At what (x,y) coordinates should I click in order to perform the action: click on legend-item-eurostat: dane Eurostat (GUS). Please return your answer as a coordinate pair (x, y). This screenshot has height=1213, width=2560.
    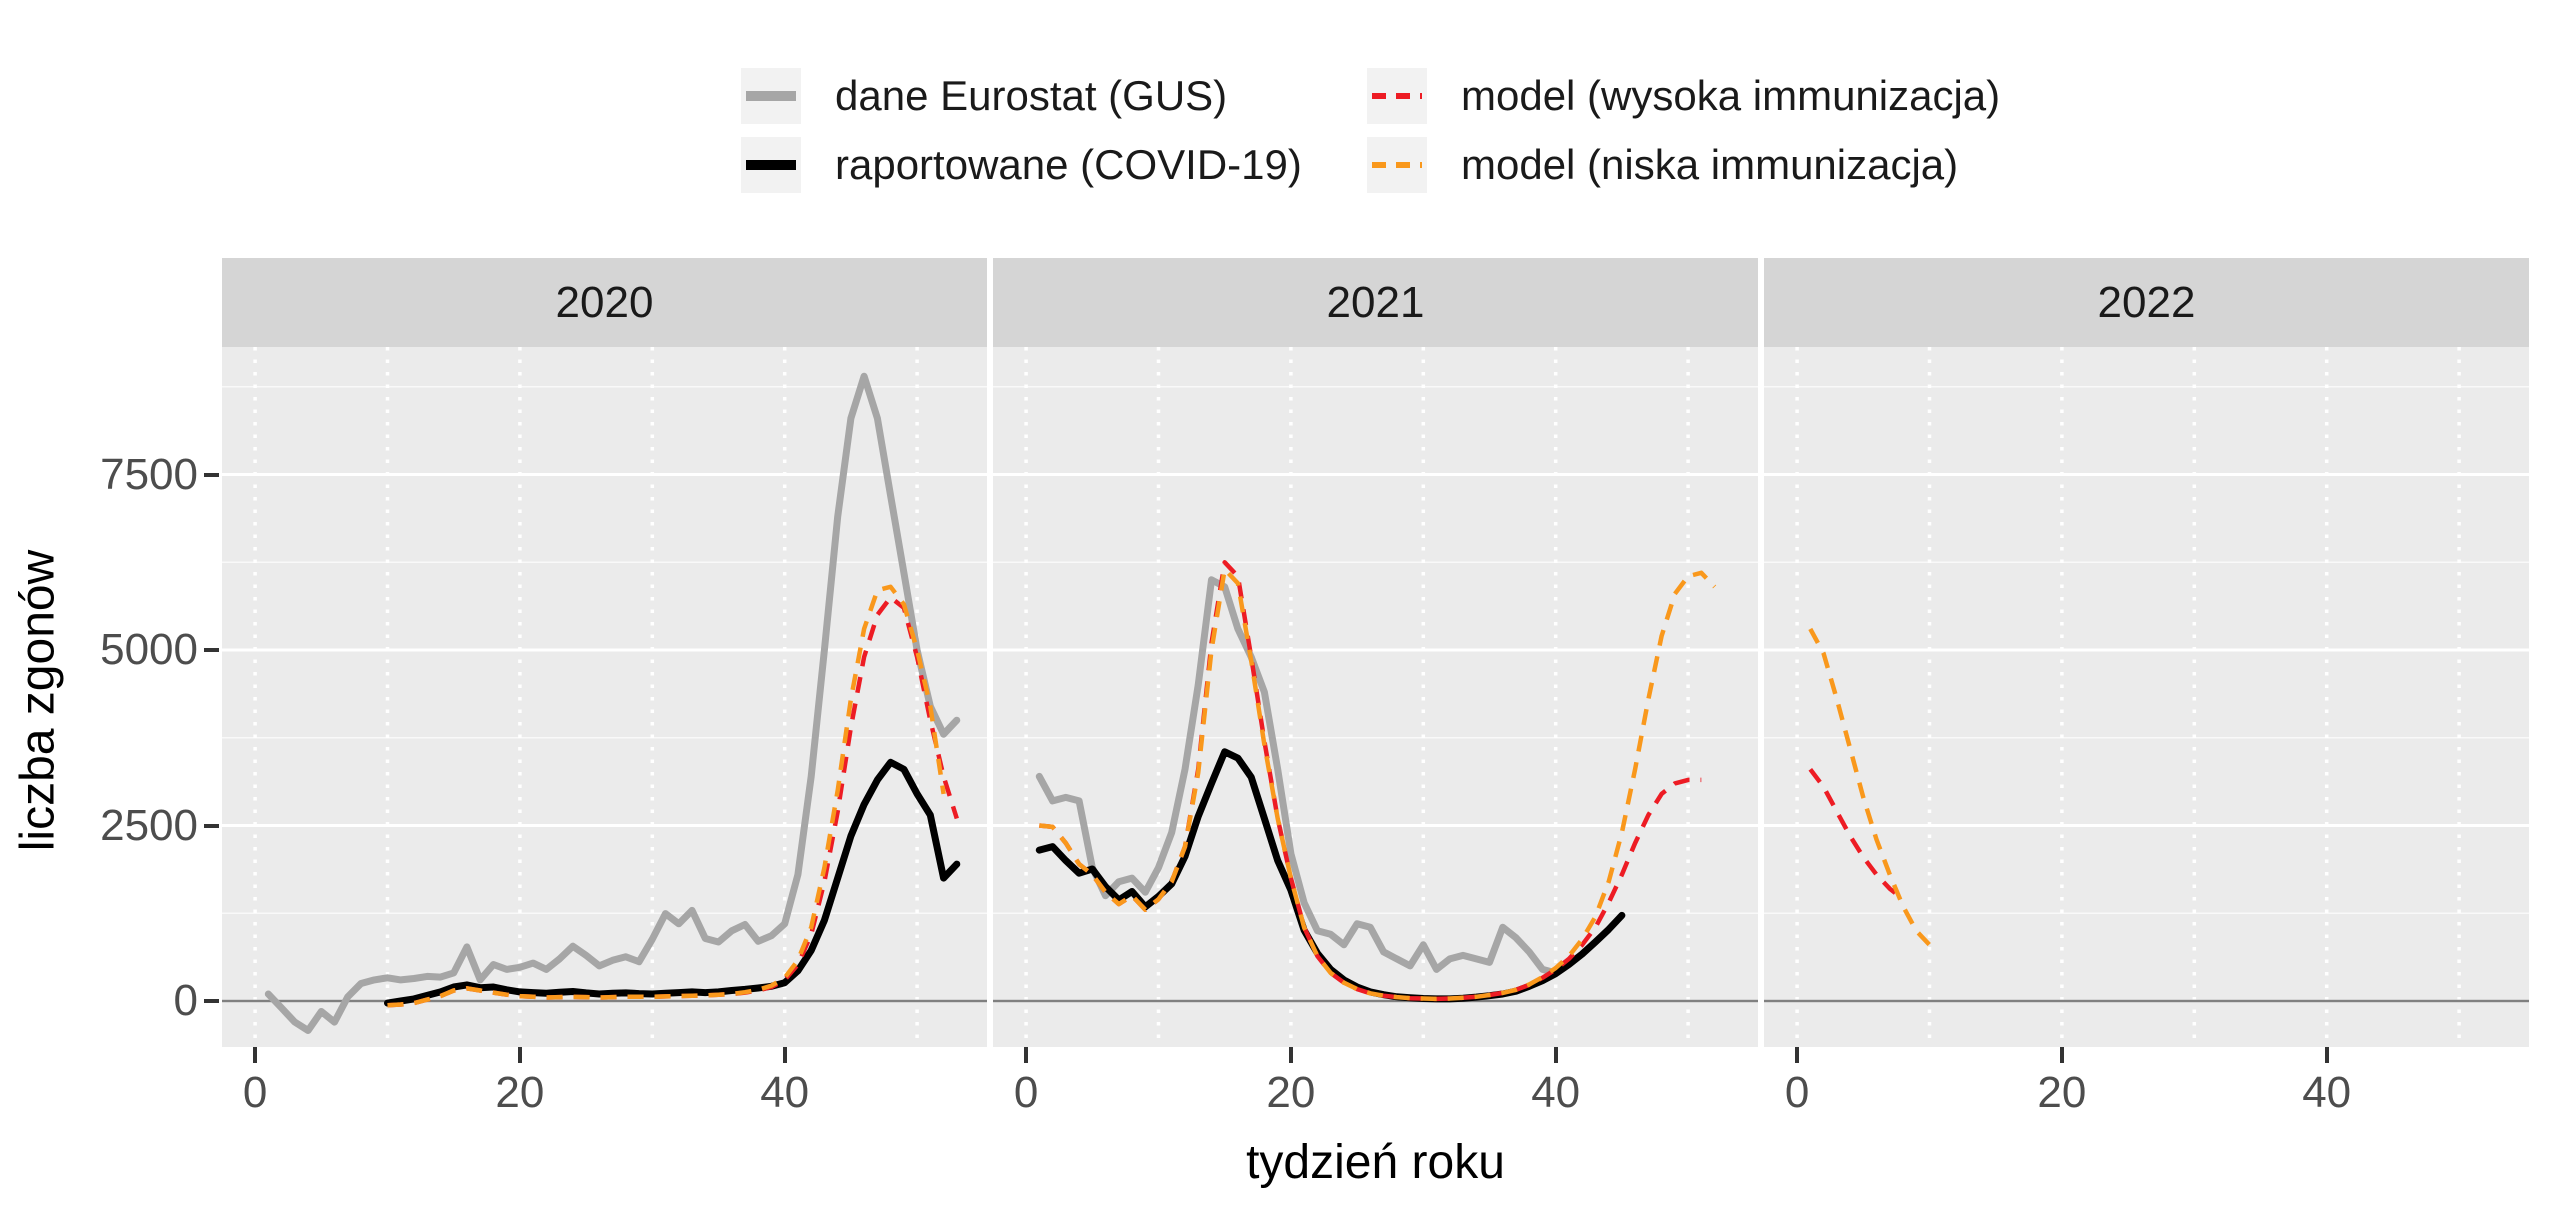
    Looking at the image, I should click on (984, 96).